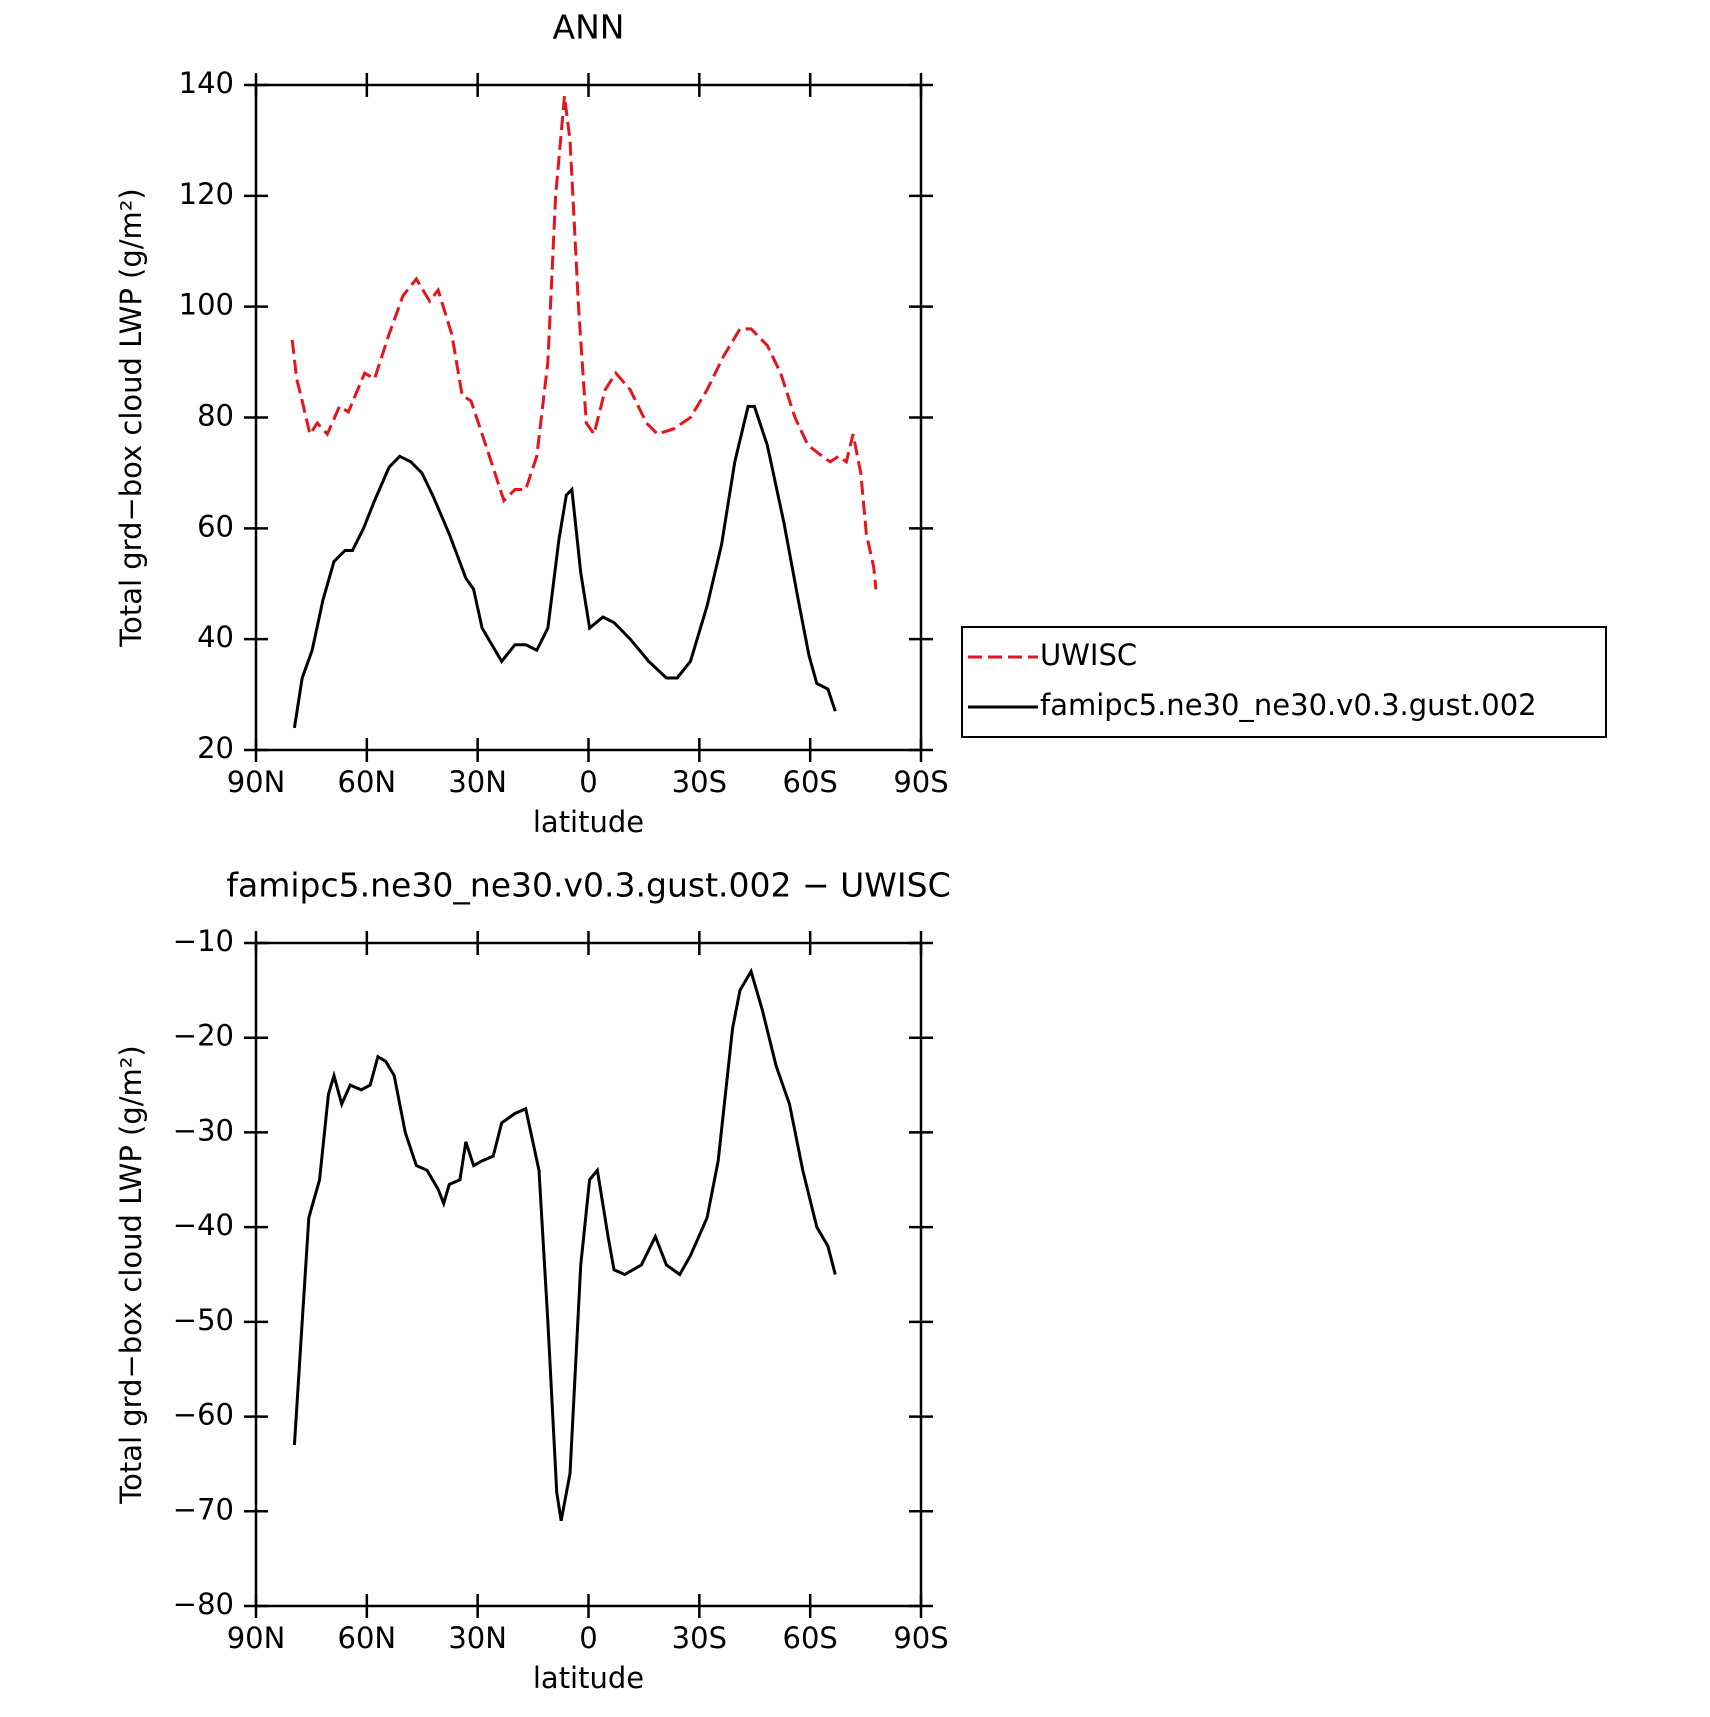 The image size is (1710, 1717). Describe the element at coordinates (215, 748) in the screenshot. I see `y-tick-label: 20` at that location.